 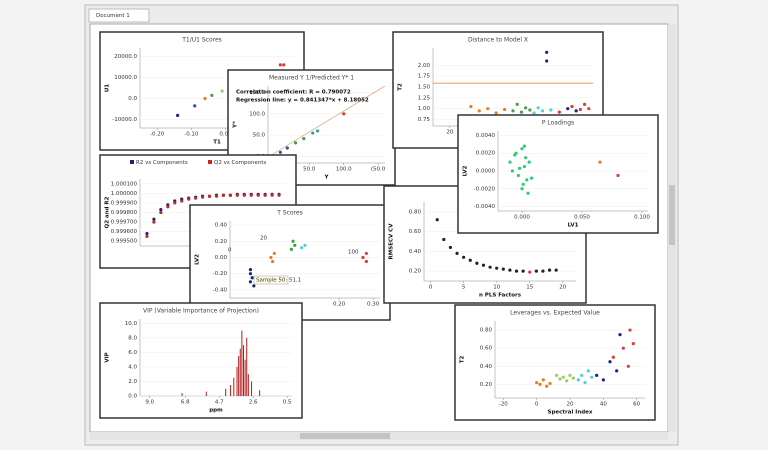 What do you see at coordinates (431, 288) in the screenshot?
I see `x-tick-label: 0` at bounding box center [431, 288].